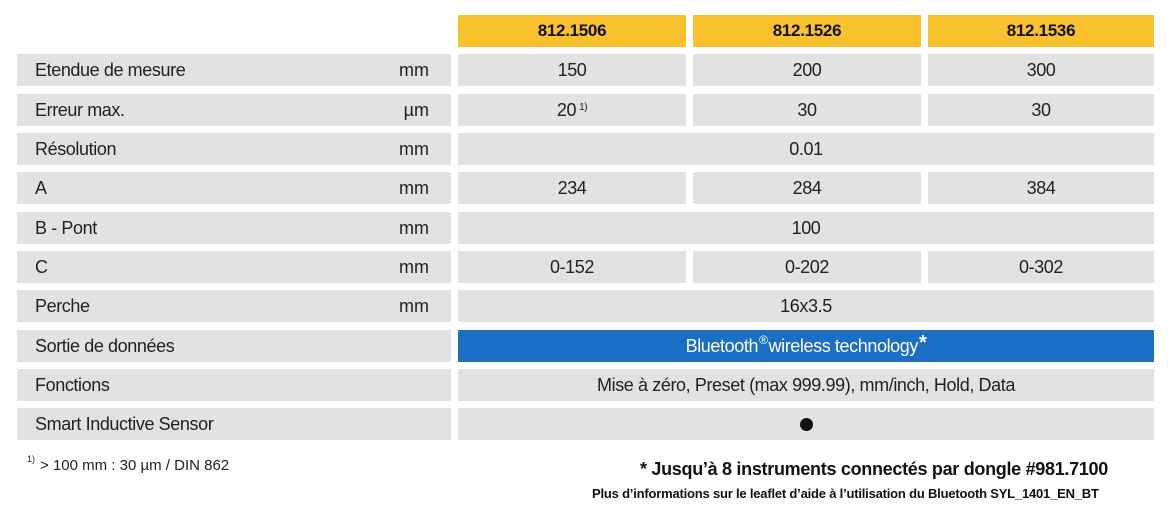  I want to click on value-text: 20, so click(566, 109).